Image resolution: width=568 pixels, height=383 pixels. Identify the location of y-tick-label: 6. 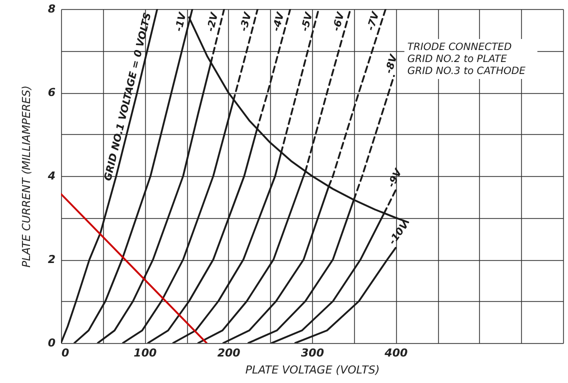
(52, 92).